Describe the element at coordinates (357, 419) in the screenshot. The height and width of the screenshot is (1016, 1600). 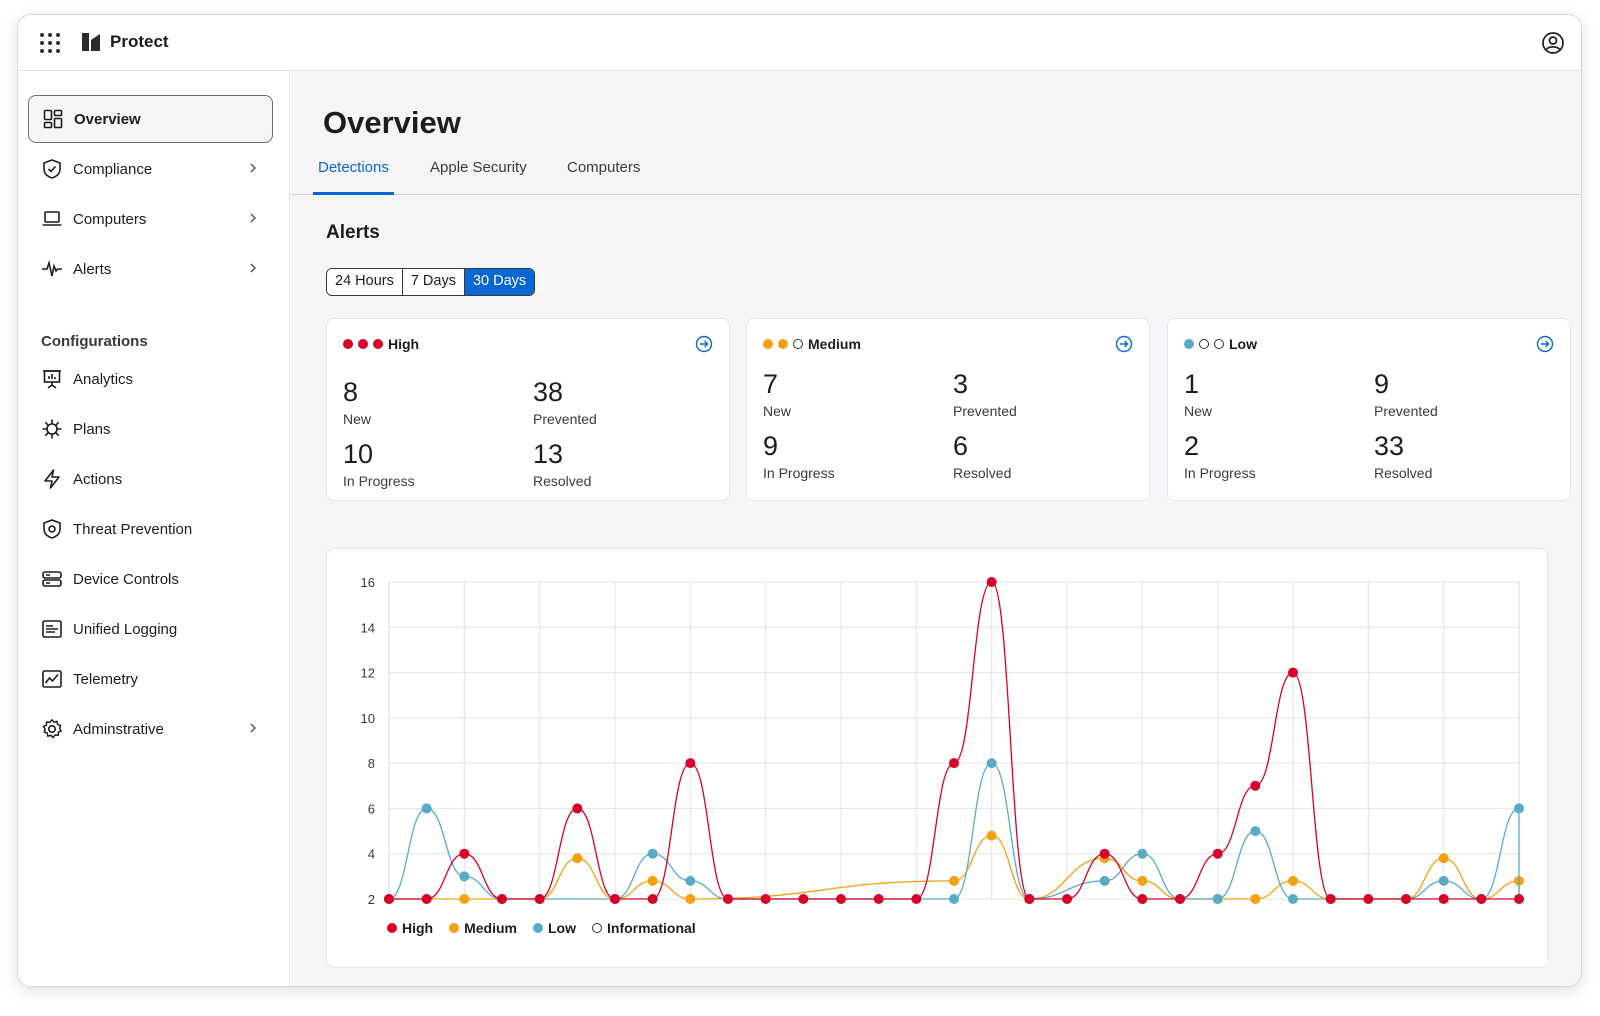
I see `stat-new-label: New` at that location.